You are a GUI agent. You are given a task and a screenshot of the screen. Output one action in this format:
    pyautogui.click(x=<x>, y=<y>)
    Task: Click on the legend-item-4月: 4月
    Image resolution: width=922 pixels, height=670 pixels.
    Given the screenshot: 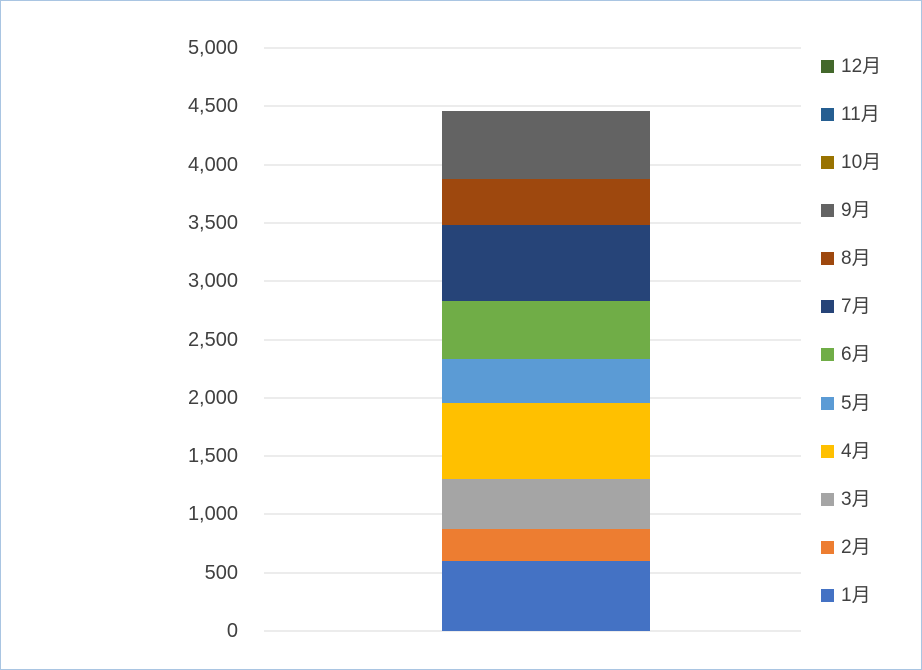 What is the action you would take?
    pyautogui.click(x=851, y=451)
    